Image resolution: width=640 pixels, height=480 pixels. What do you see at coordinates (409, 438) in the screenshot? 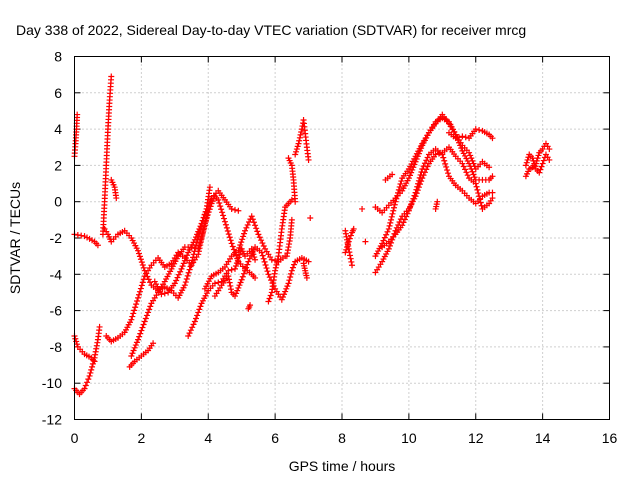
I see `x-tick-label: 10` at bounding box center [409, 438].